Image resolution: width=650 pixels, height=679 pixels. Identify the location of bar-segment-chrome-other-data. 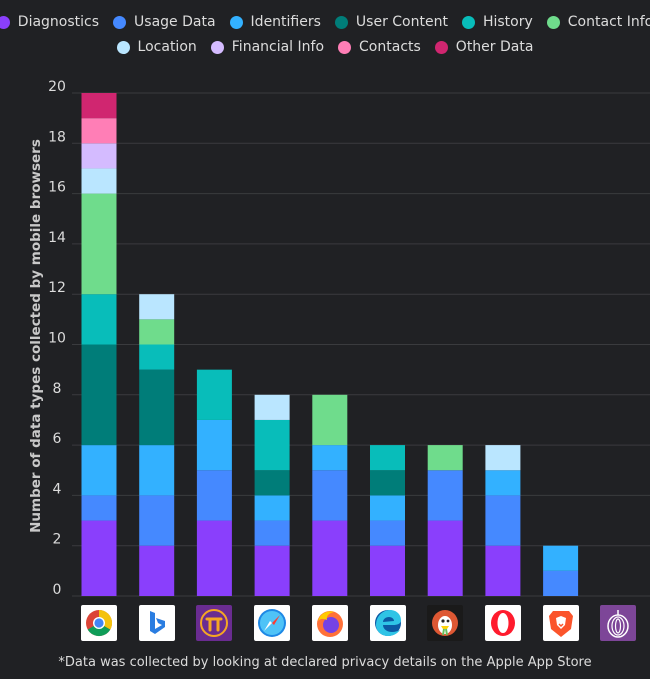
(99, 106).